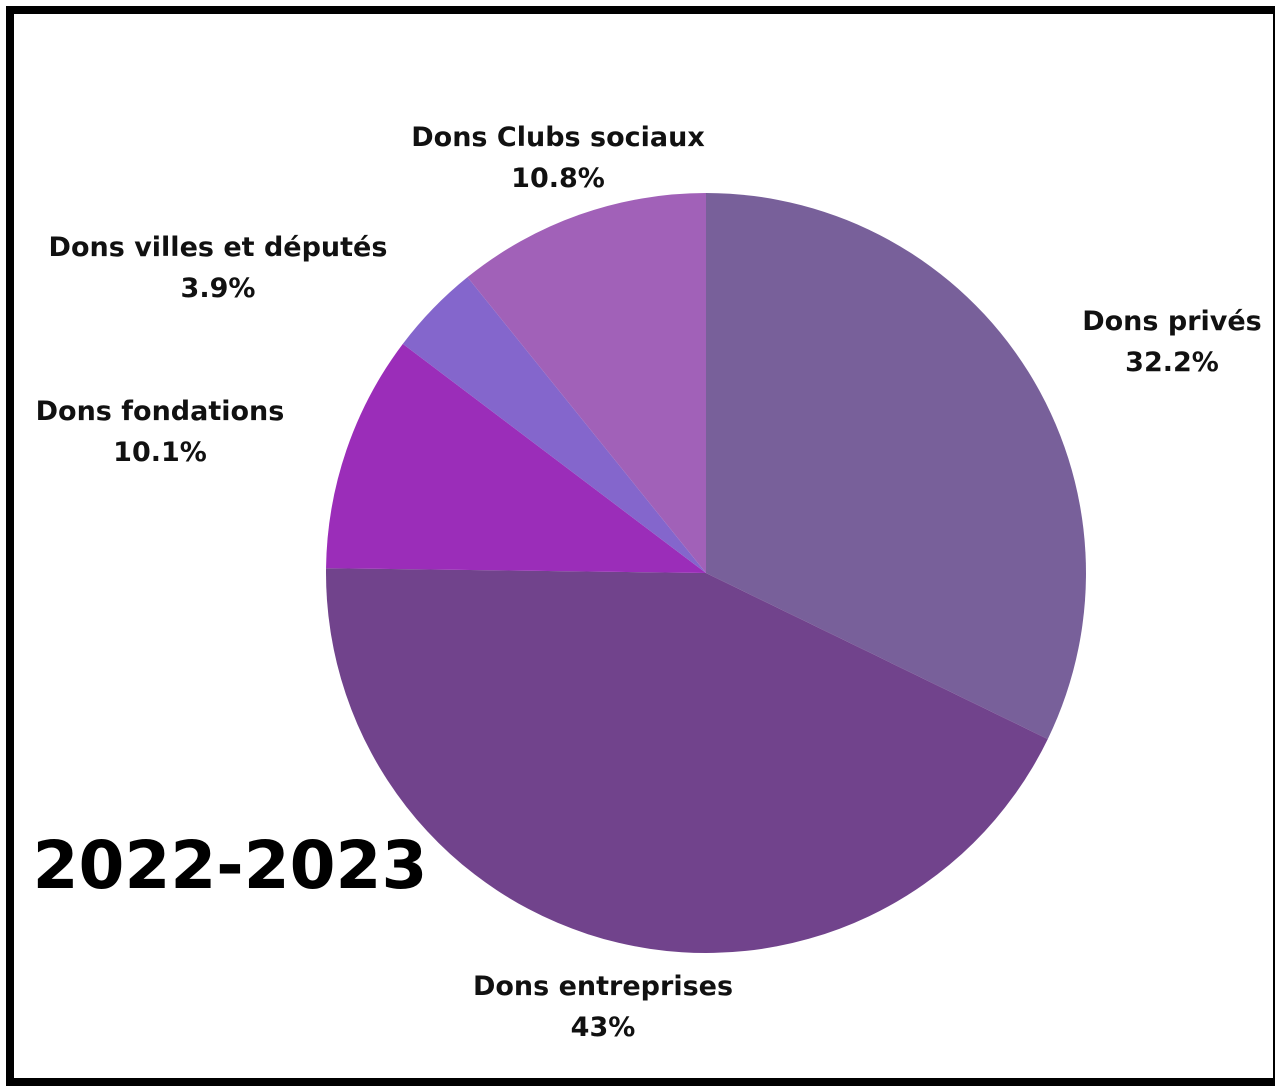 This screenshot has height=1086, width=1275. I want to click on slice-value-label-5: 10.8%, so click(558, 178).